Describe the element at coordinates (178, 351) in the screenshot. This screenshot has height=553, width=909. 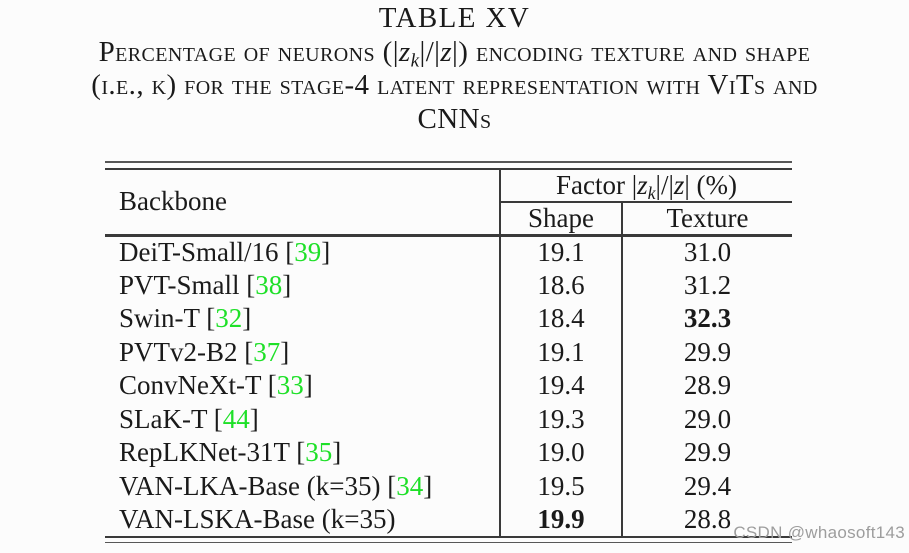
I see `backbone-name: PVTv2-B2` at that location.